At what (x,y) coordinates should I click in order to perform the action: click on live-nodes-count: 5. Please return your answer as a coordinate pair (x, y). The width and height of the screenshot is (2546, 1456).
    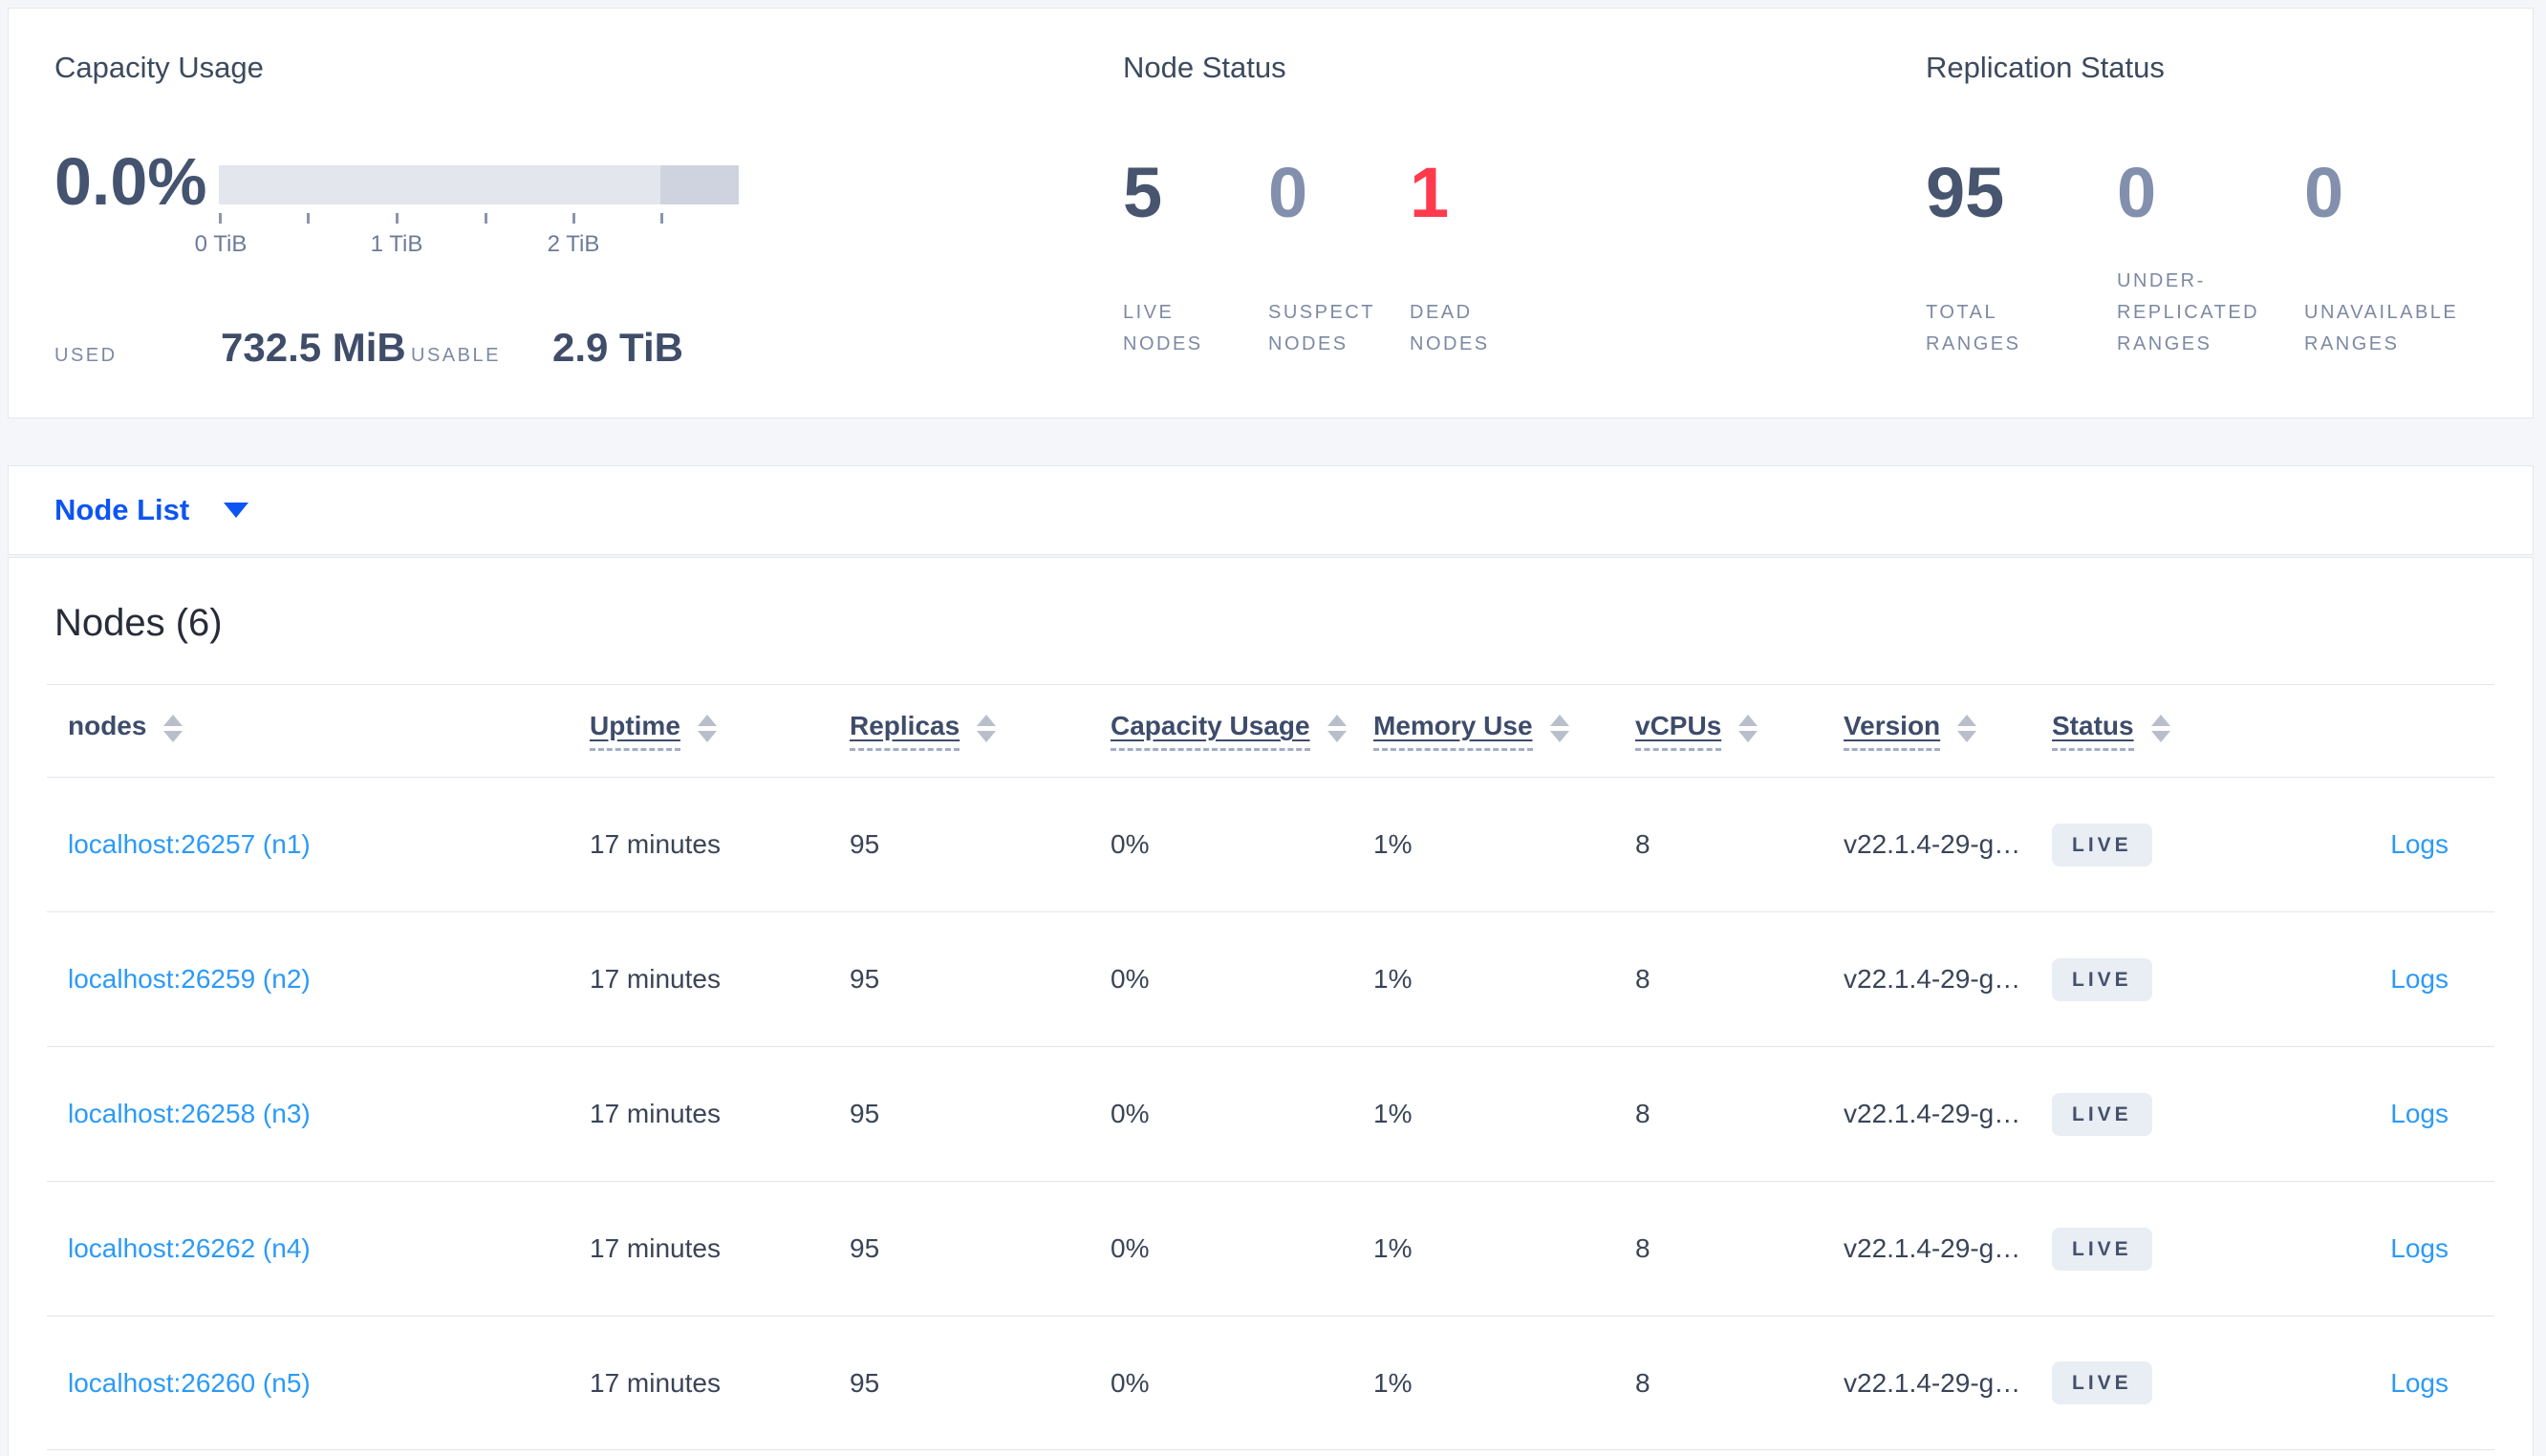
    Looking at the image, I should click on (1143, 192).